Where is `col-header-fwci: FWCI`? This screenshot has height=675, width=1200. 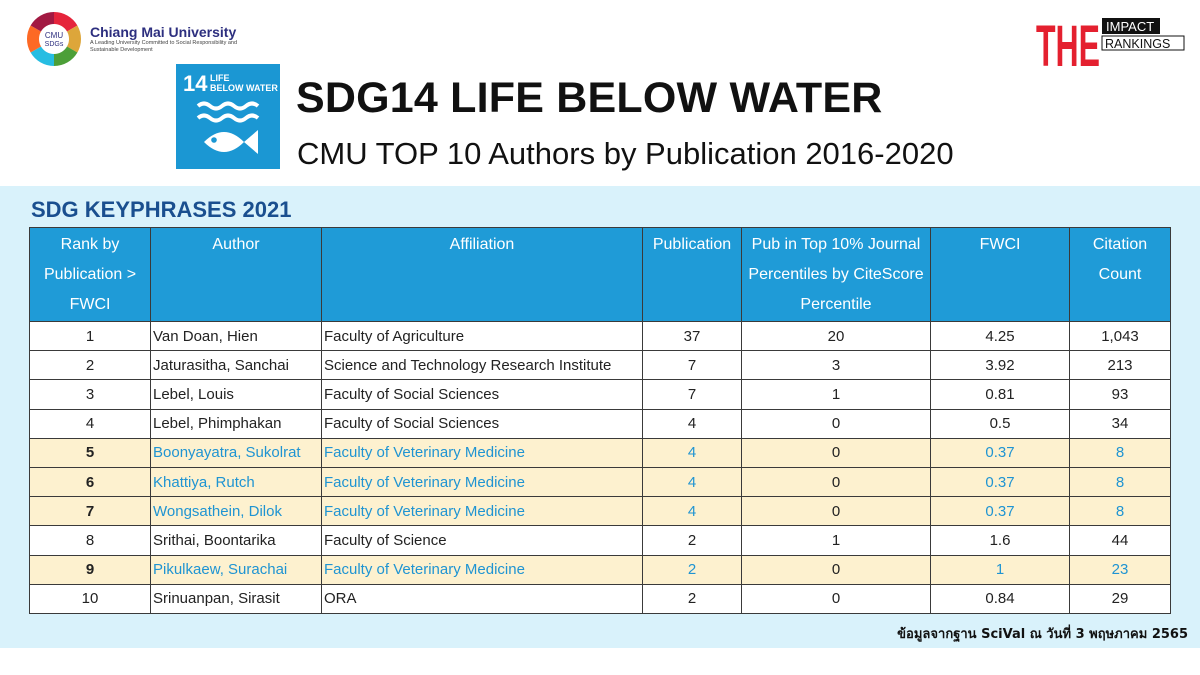 col-header-fwci: FWCI is located at coordinates (1000, 274).